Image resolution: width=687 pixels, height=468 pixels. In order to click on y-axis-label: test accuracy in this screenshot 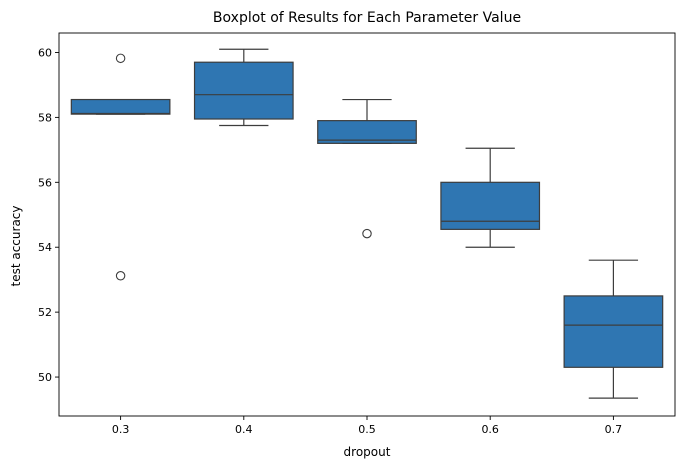, I will do `click(16, 246)`.